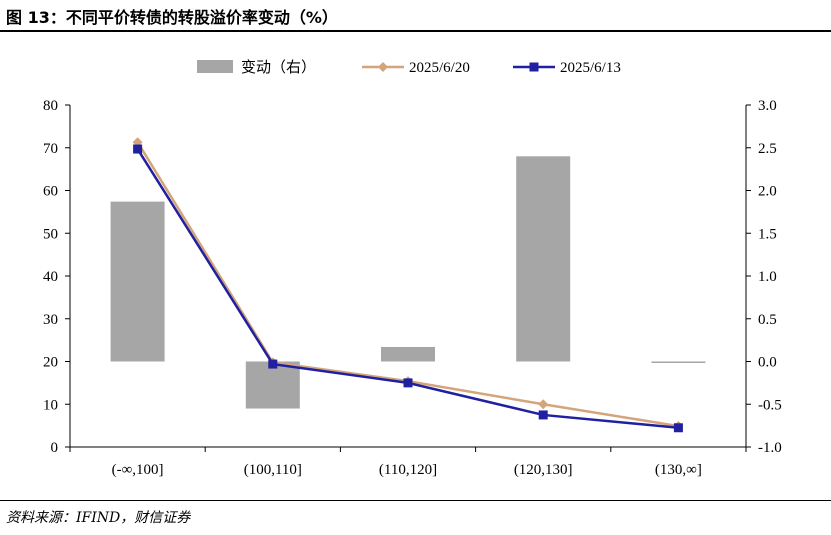 The image size is (831, 535). I want to click on x-tick-label-1: (100,110], so click(273, 470).